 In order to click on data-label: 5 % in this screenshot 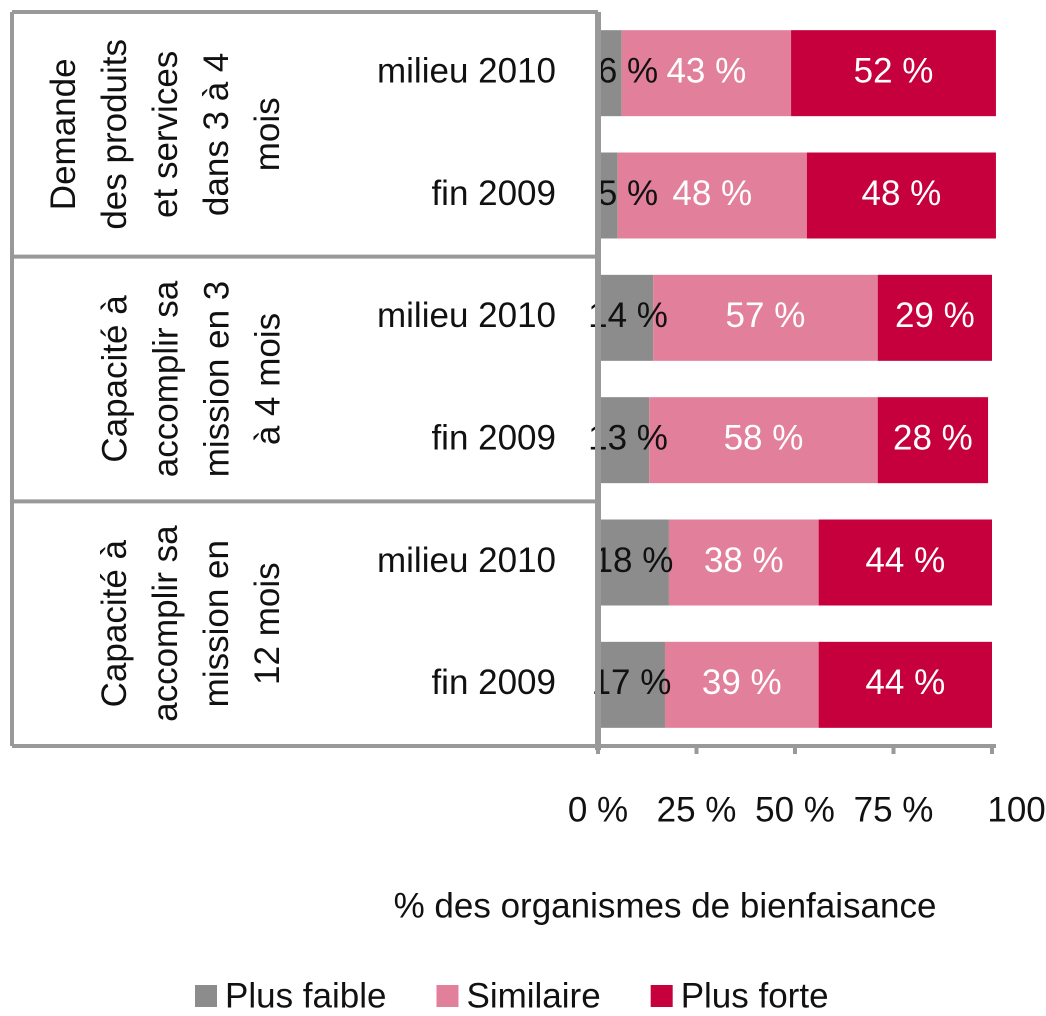, I will do `click(628, 193)`.